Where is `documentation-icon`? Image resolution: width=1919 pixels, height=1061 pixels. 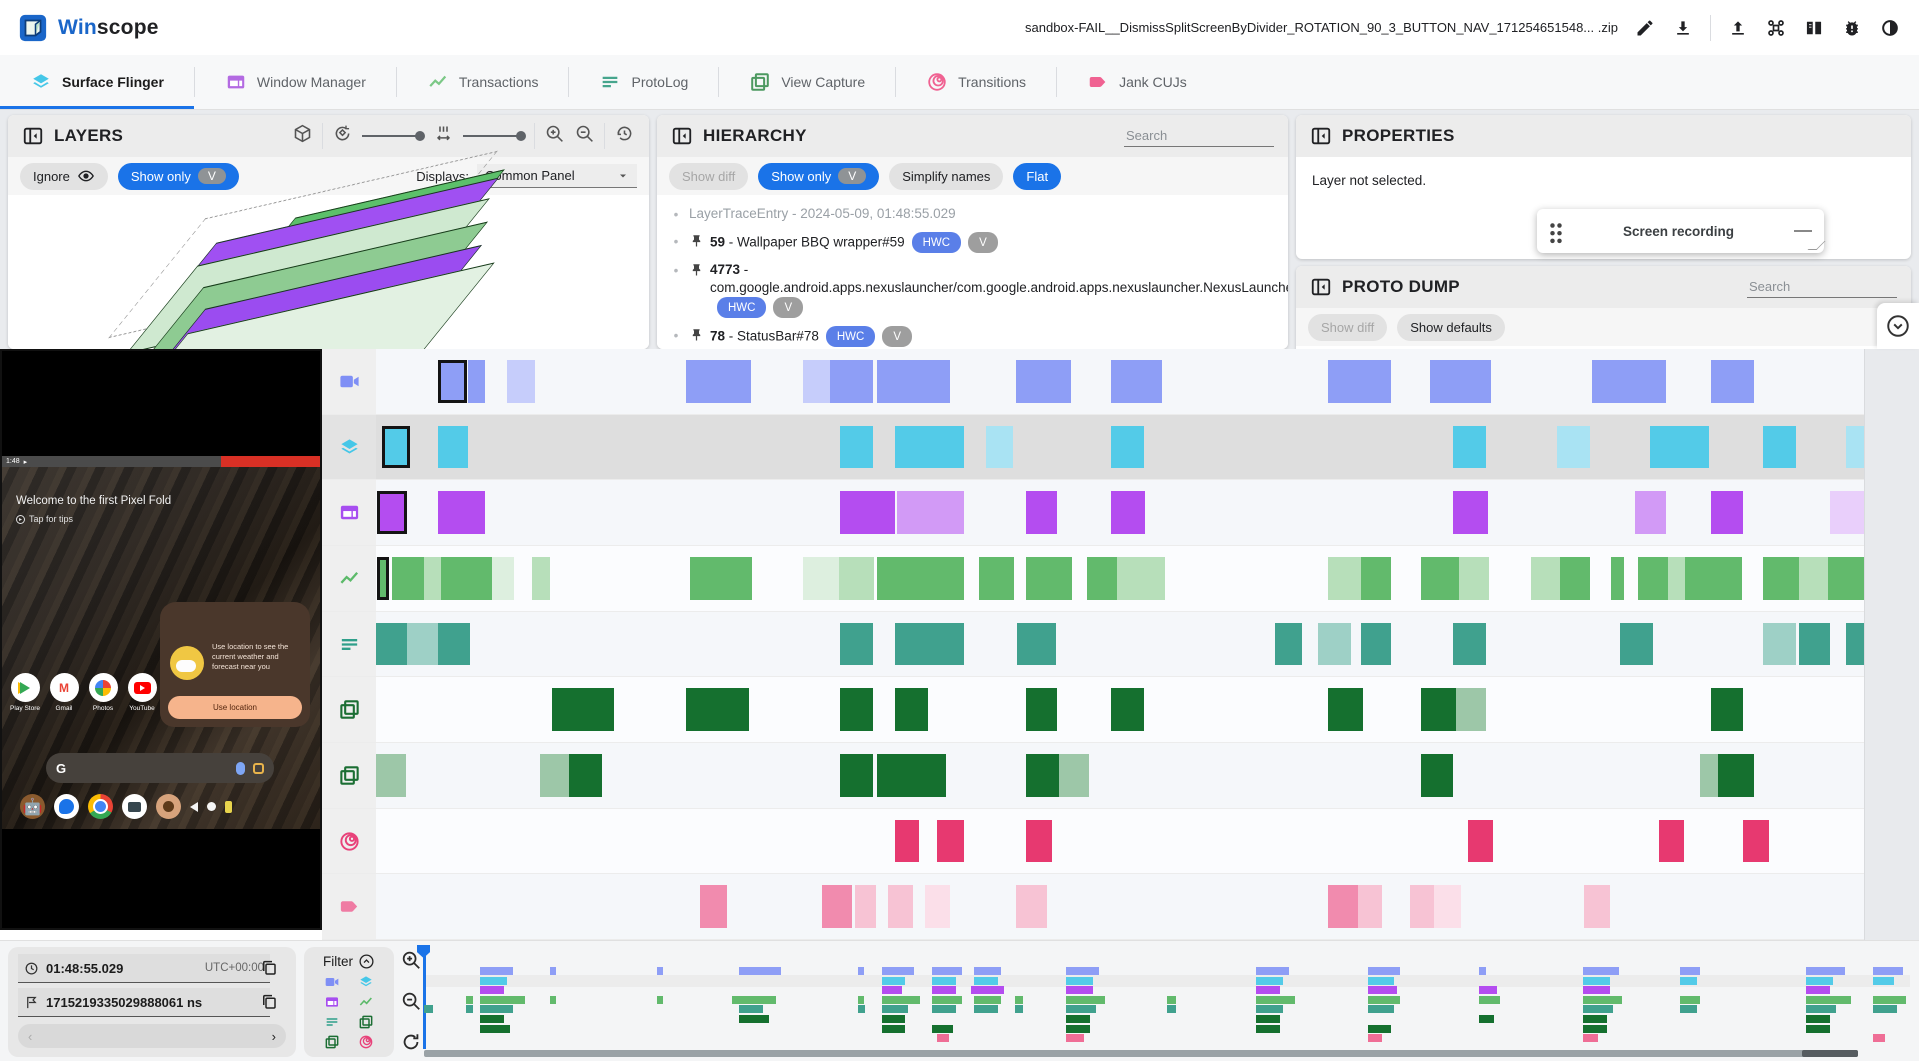 documentation-icon is located at coordinates (1814, 28).